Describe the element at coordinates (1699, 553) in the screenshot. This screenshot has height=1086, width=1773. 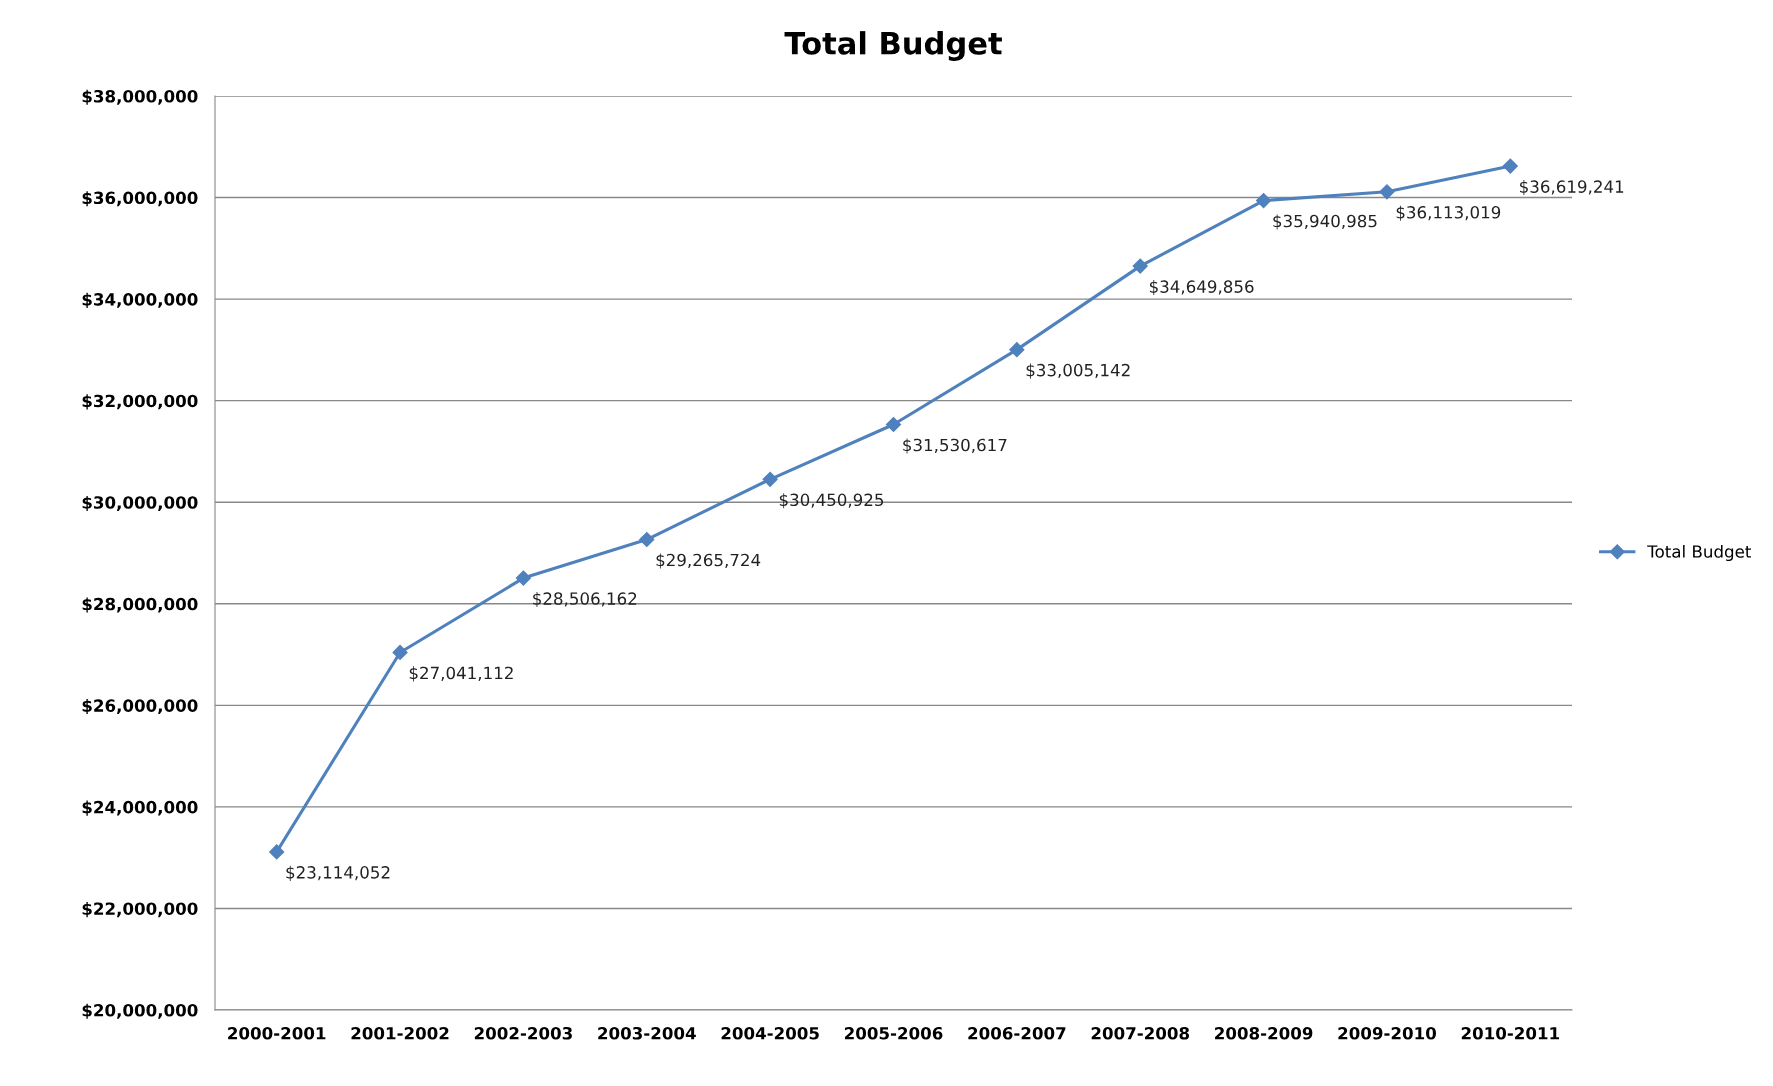
I see `legend-label: Total Budget` at that location.